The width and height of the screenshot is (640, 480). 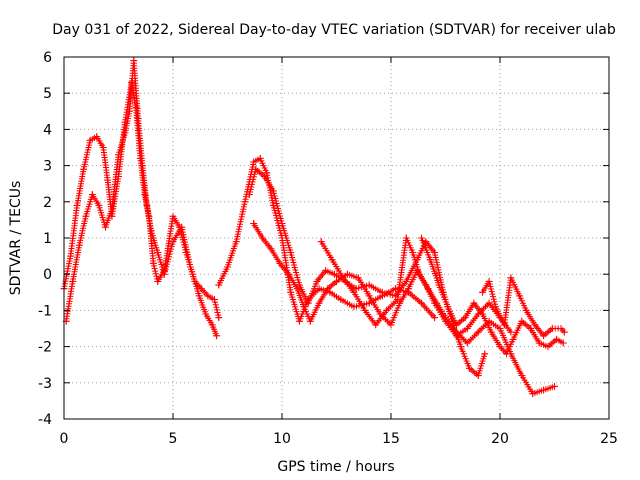 I want to click on x-tick-label: 25, so click(x=609, y=439).